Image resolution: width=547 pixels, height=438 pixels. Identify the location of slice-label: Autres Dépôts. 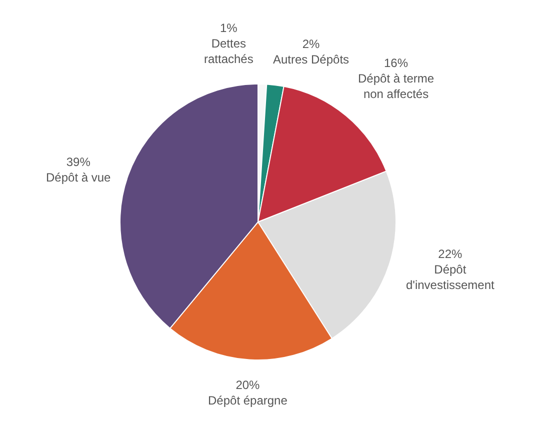
(311, 59).